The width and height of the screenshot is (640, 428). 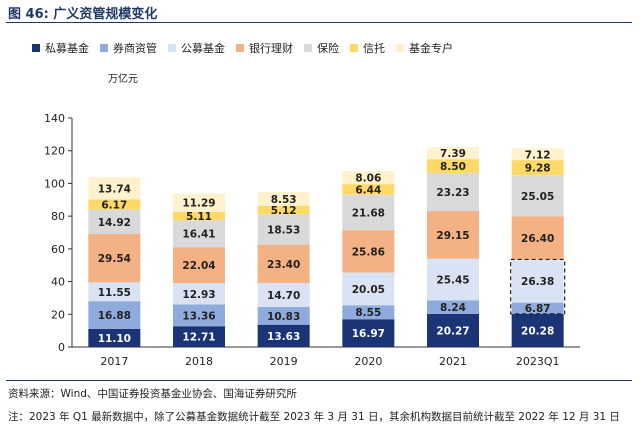 I want to click on legend-item: 银行理财, so click(x=264, y=48).